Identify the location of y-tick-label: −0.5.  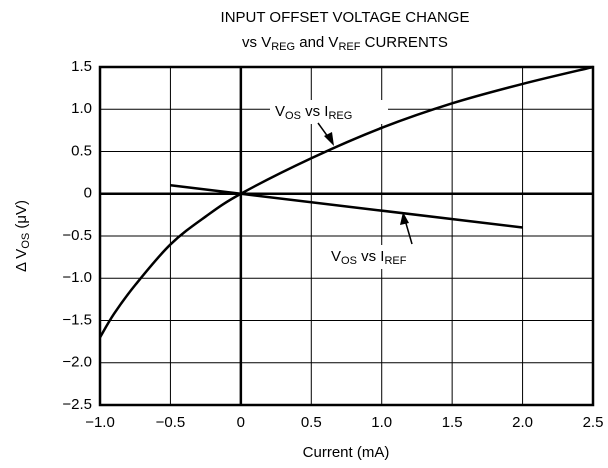
(77, 235).